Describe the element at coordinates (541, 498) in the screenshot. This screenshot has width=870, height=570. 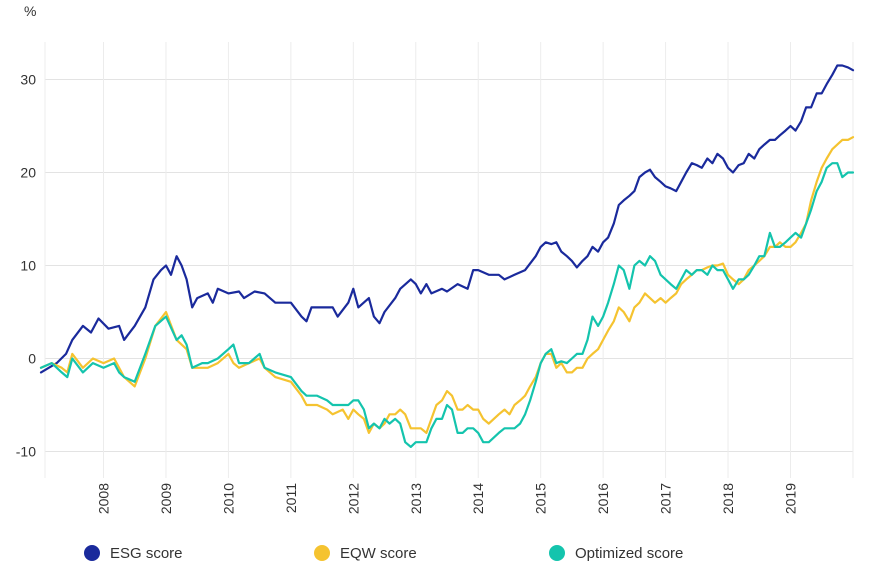
I see `x-tick-label: 2015` at that location.